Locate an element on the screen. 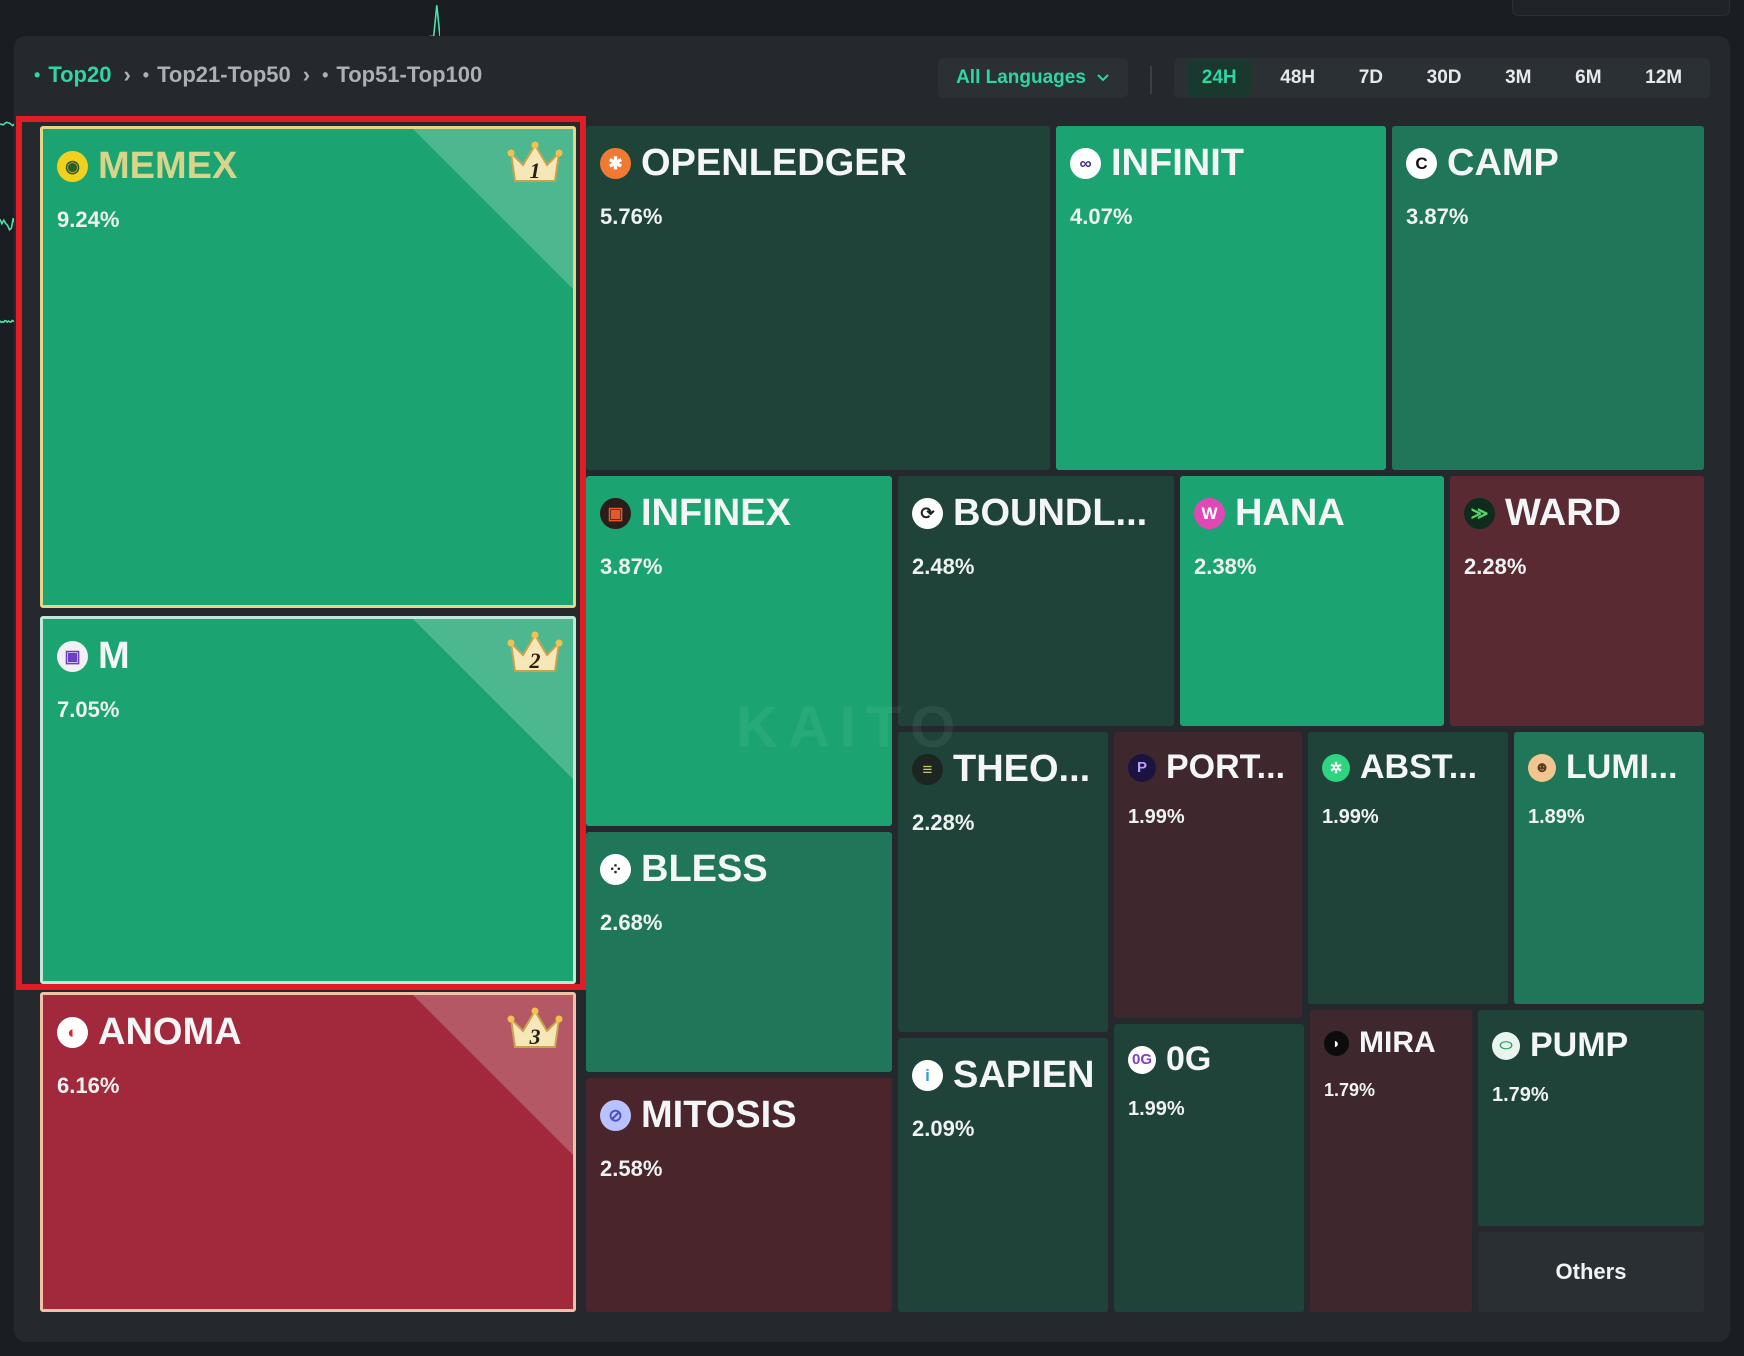  chevron-down-icon is located at coordinates (1103, 78).